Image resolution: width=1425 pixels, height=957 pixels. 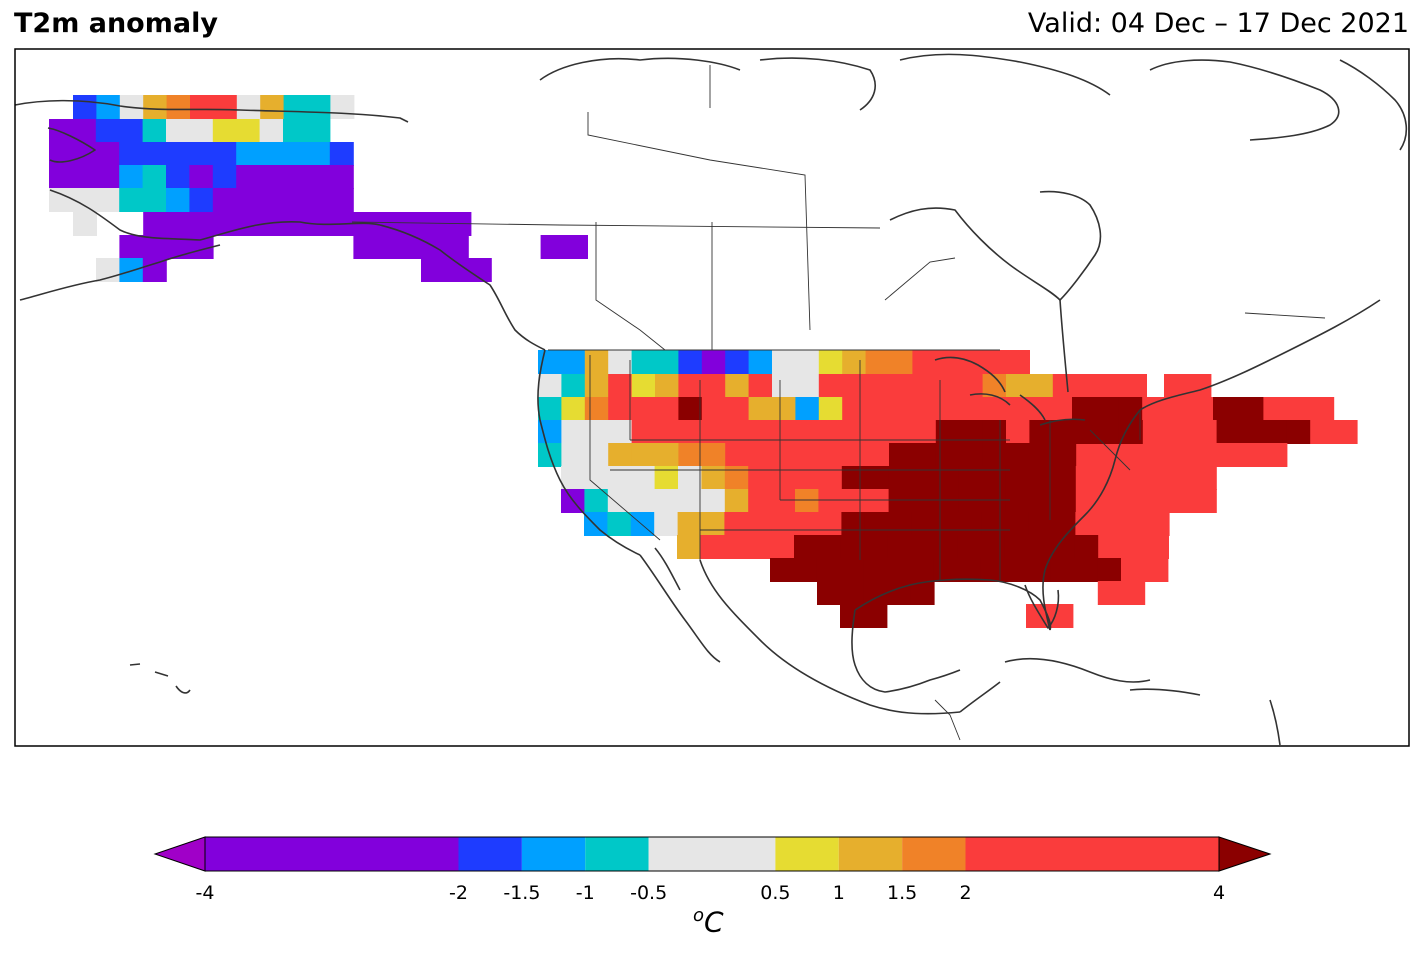 What do you see at coordinates (458, 893) in the screenshot?
I see `colorbar-tick-label: -2` at bounding box center [458, 893].